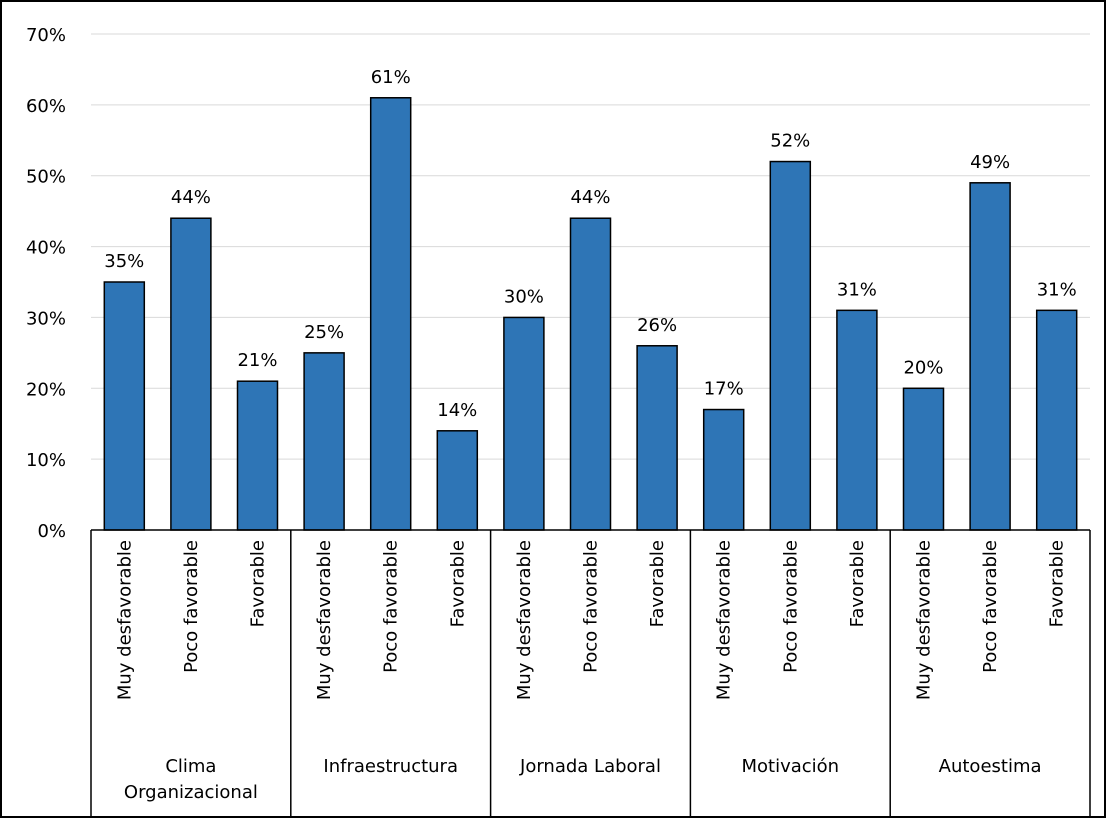 Image resolution: width=1106 pixels, height=821 pixels. Describe the element at coordinates (724, 389) in the screenshot. I see `data-label: 17%` at that location.